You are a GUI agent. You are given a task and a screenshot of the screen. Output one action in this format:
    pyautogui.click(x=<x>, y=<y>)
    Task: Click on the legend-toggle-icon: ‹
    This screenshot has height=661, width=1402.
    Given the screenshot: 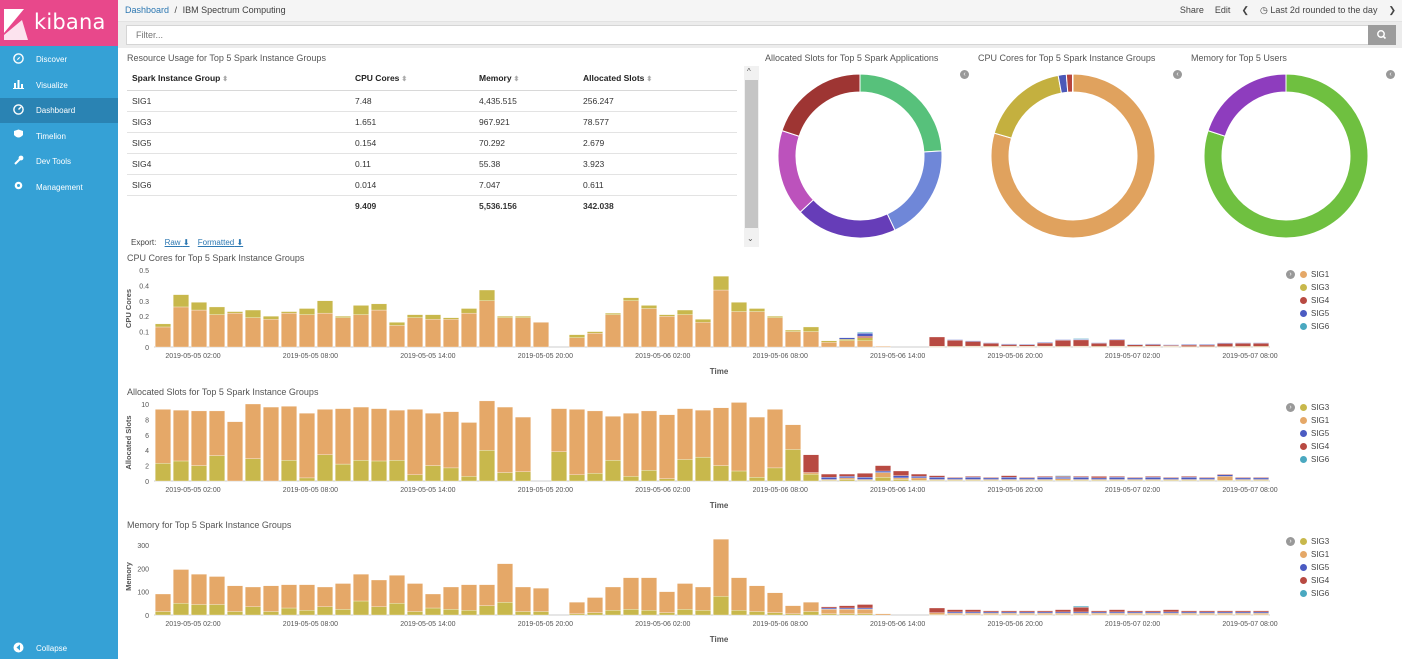 What is the action you would take?
    pyautogui.click(x=964, y=74)
    